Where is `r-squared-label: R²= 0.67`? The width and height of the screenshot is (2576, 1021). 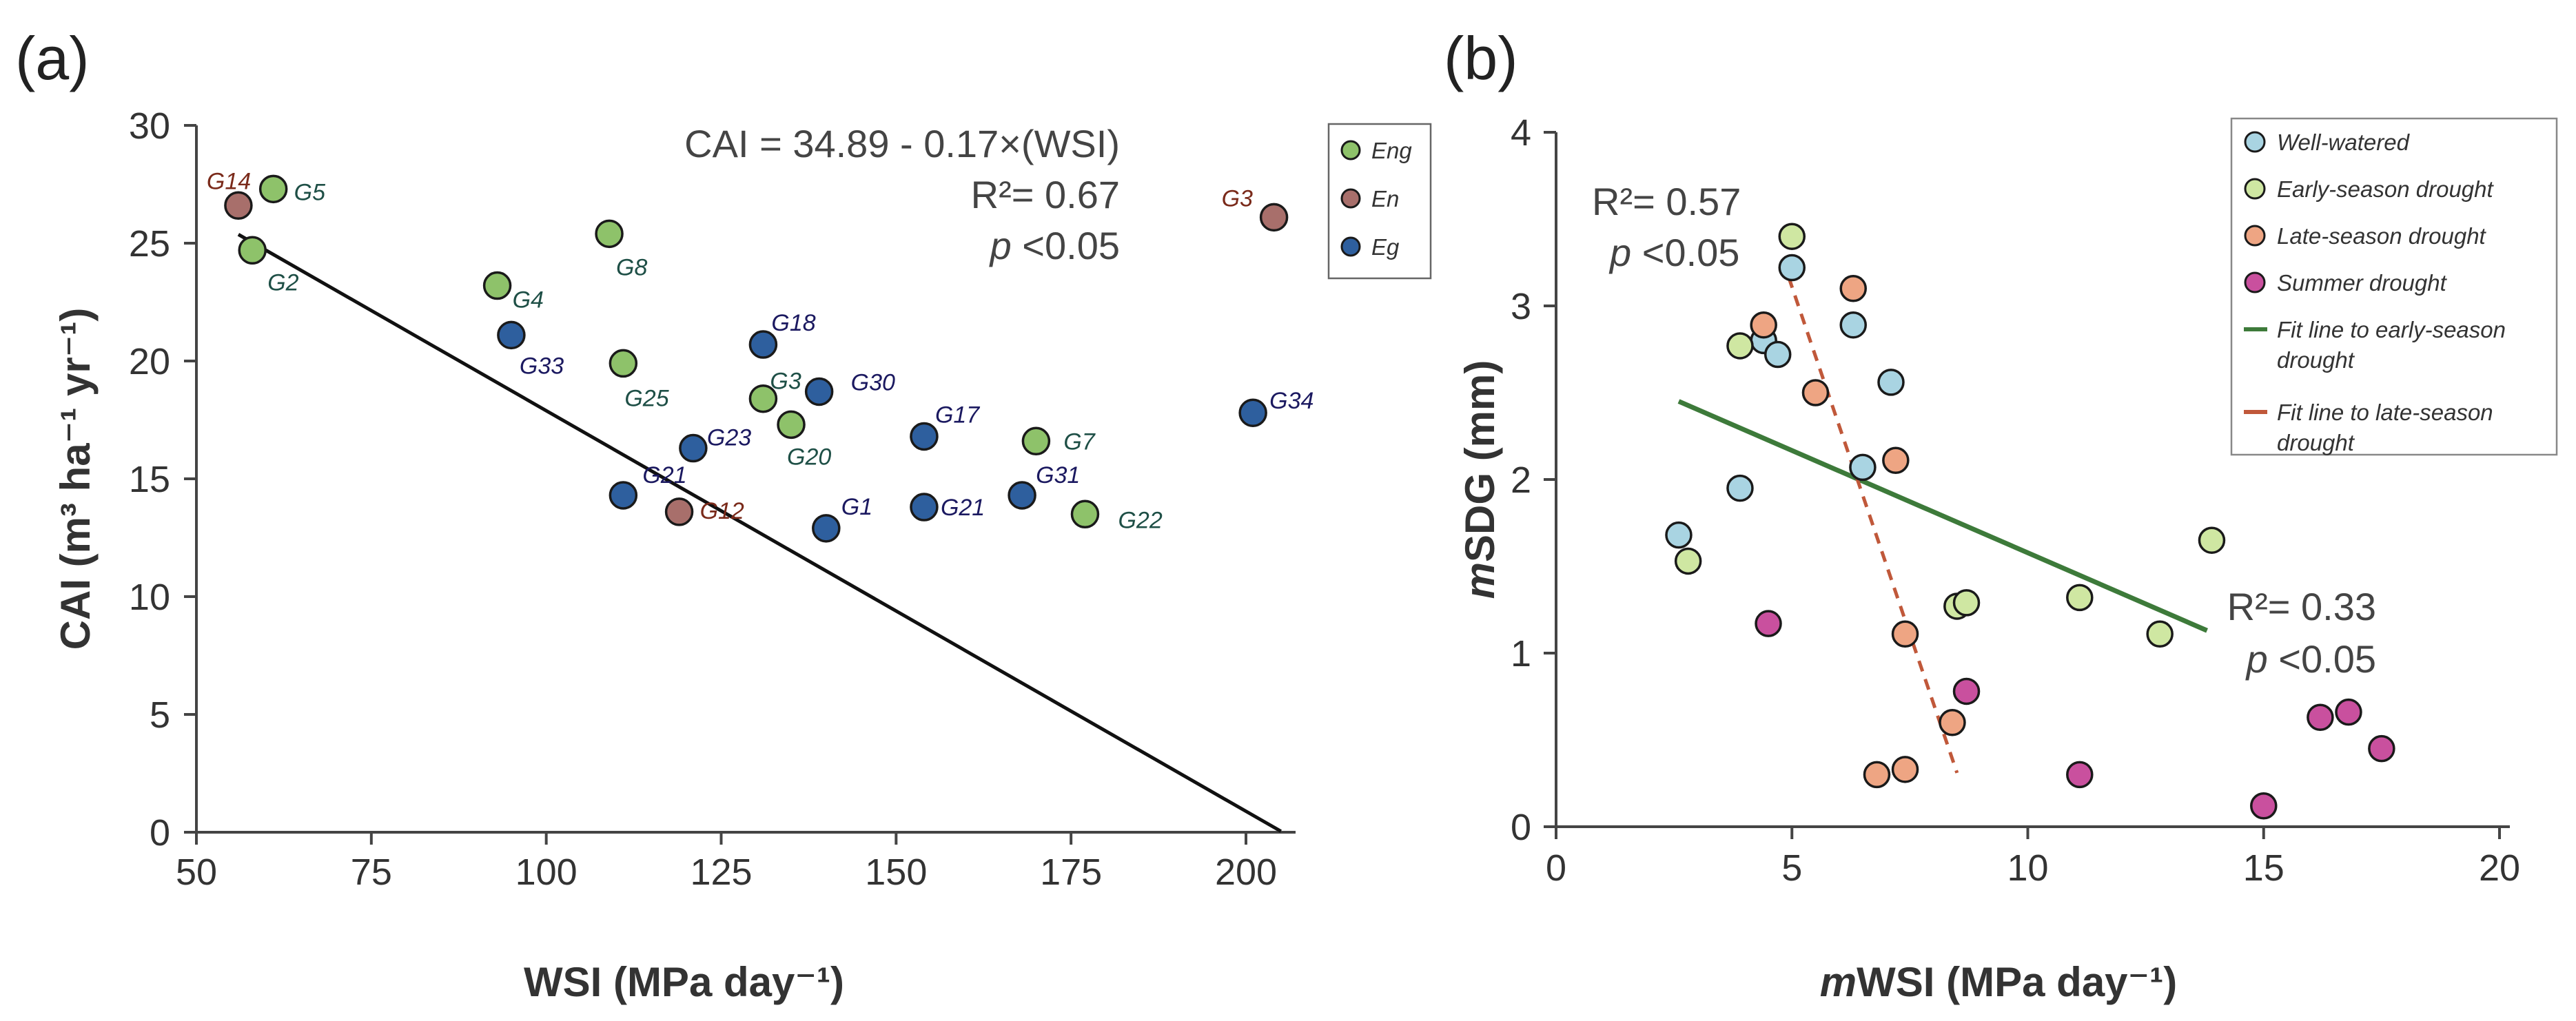
r-squared-label: R²= 0.67 is located at coordinates (1045, 194).